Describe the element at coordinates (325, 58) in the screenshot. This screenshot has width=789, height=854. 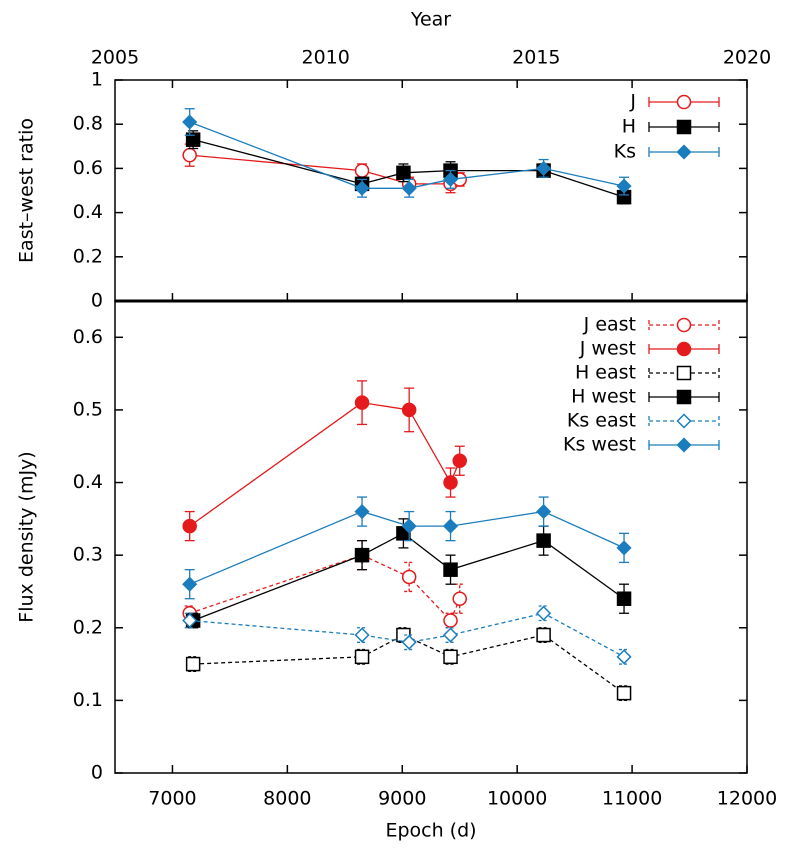
I see `x2-tick-label: 2010` at that location.